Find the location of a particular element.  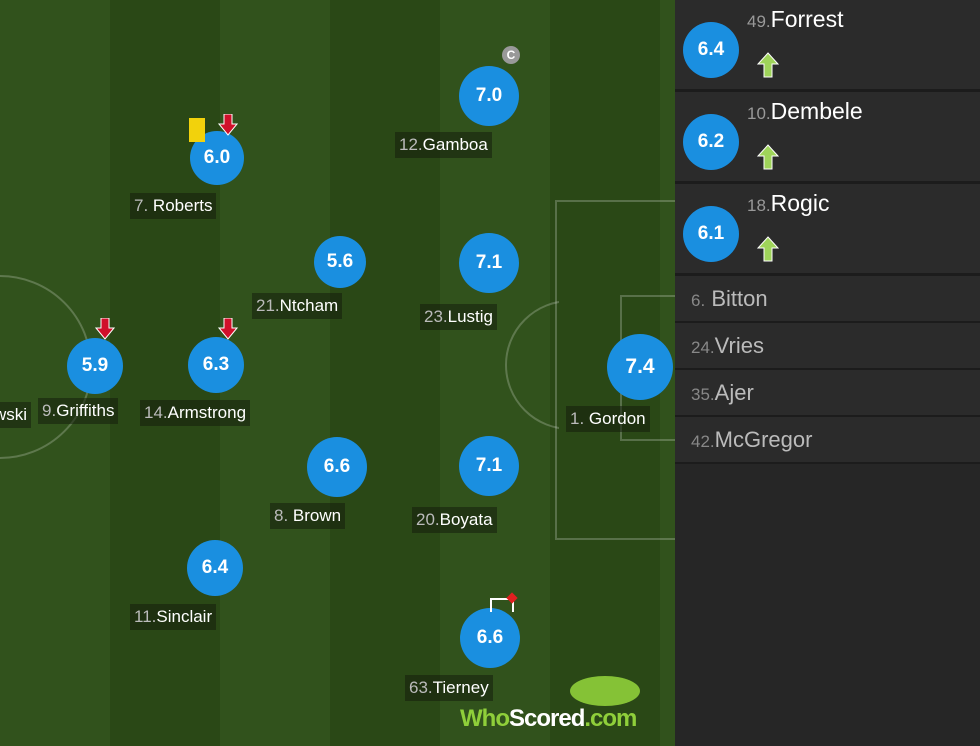

player-rating: 7.4 is located at coordinates (640, 367).